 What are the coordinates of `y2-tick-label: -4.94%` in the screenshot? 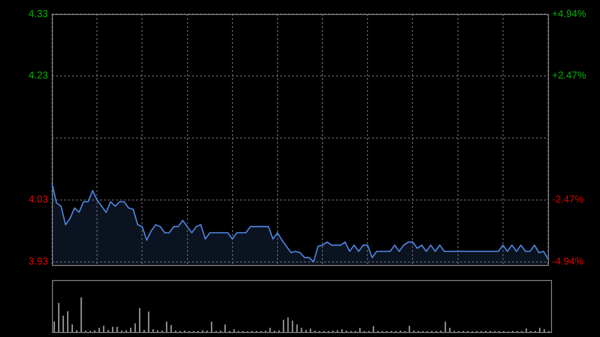 It's located at (568, 262).